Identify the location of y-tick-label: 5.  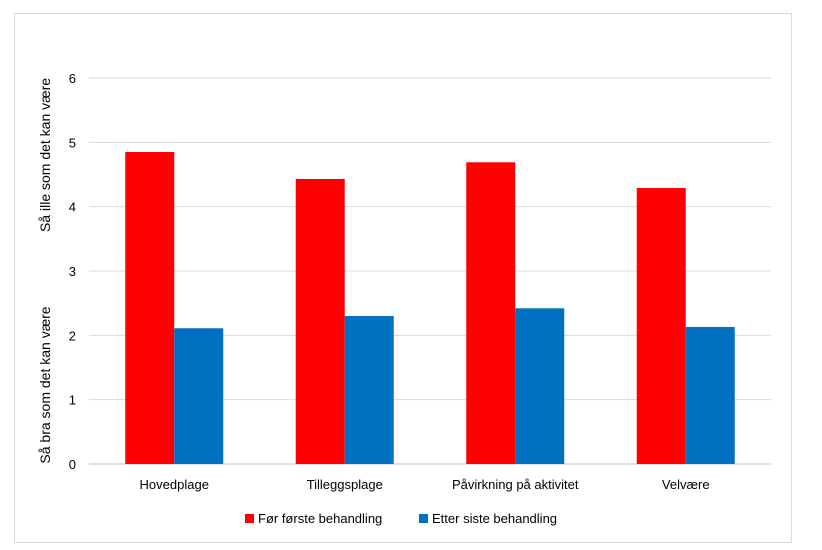
(72, 142).